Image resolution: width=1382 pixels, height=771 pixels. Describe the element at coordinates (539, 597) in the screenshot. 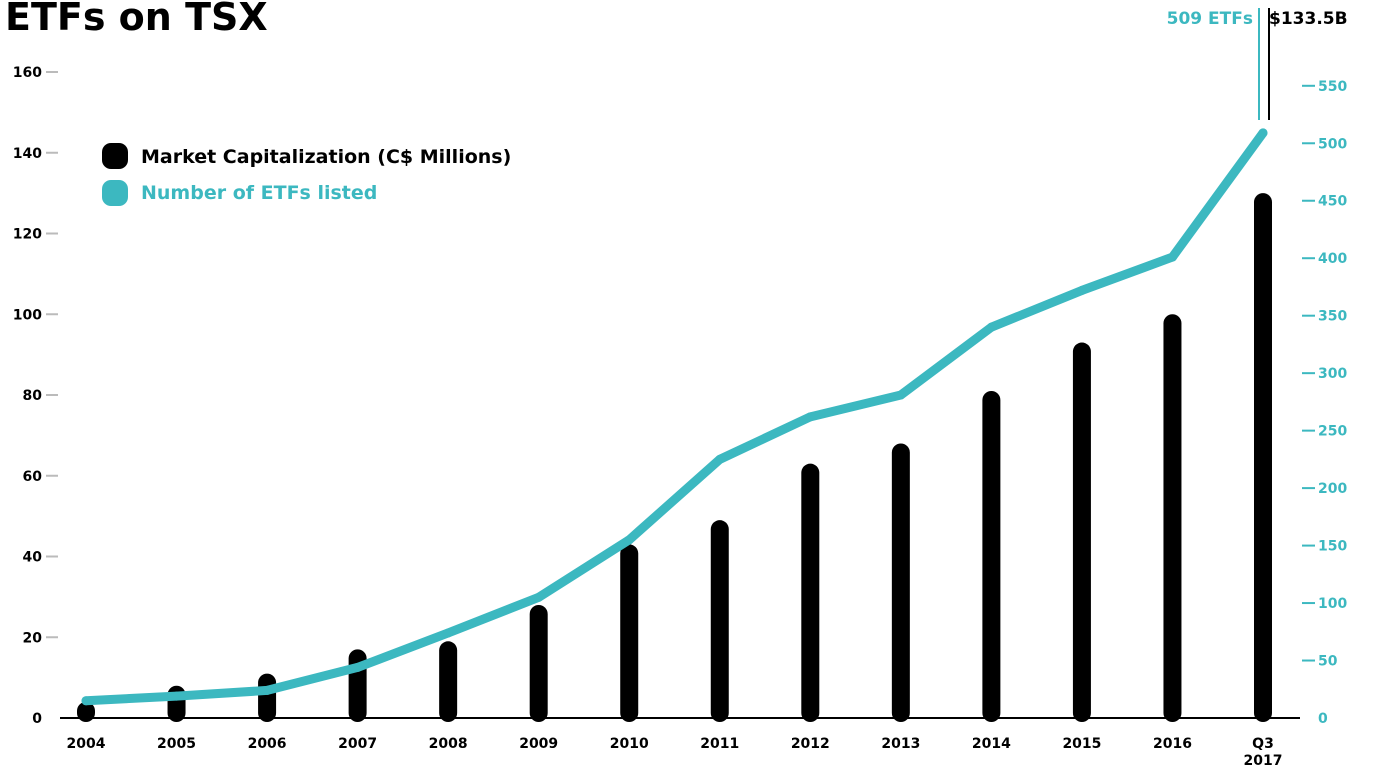

I see `etf-count-point-2009` at that location.